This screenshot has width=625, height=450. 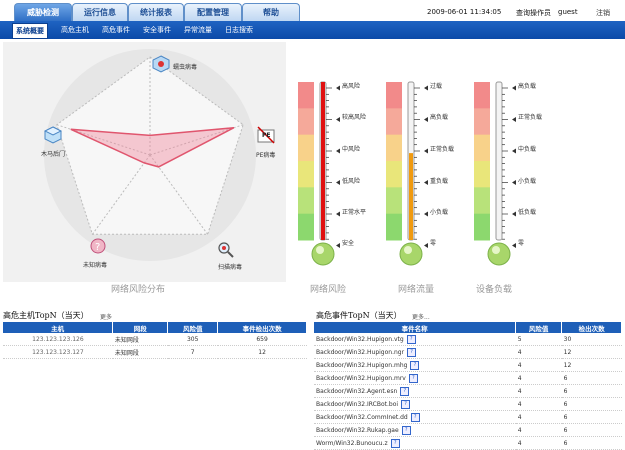 What do you see at coordinates (266, 135) in the screenshot?
I see `pe-virus-icon: PE` at bounding box center [266, 135].